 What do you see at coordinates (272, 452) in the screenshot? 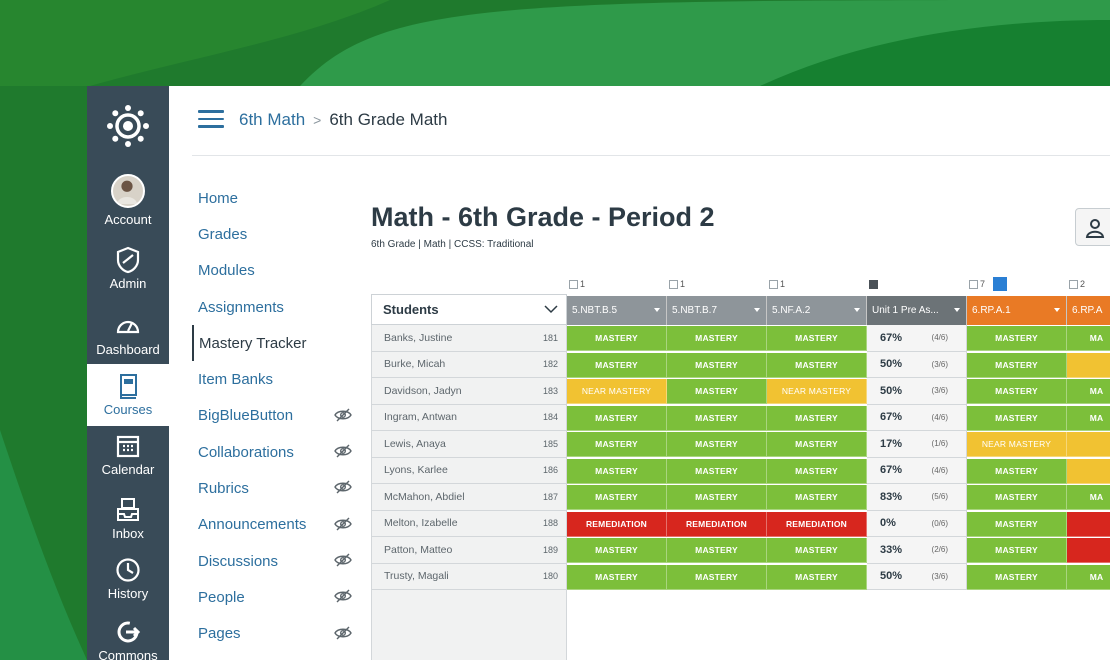
I see `course-nav-item: Collaborations` at bounding box center [272, 452].